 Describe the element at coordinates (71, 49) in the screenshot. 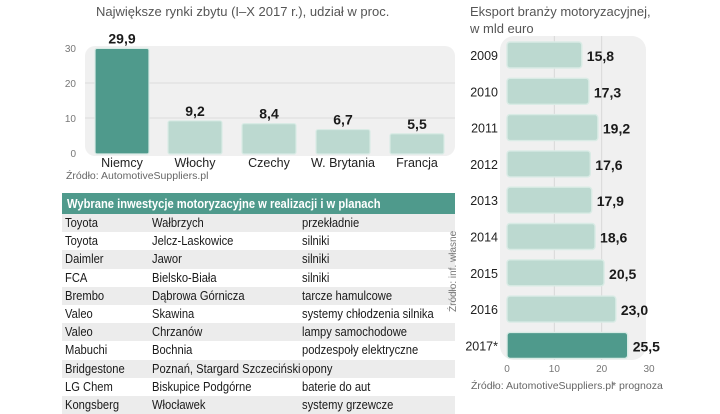

I see `y-tick-label: 30` at that location.